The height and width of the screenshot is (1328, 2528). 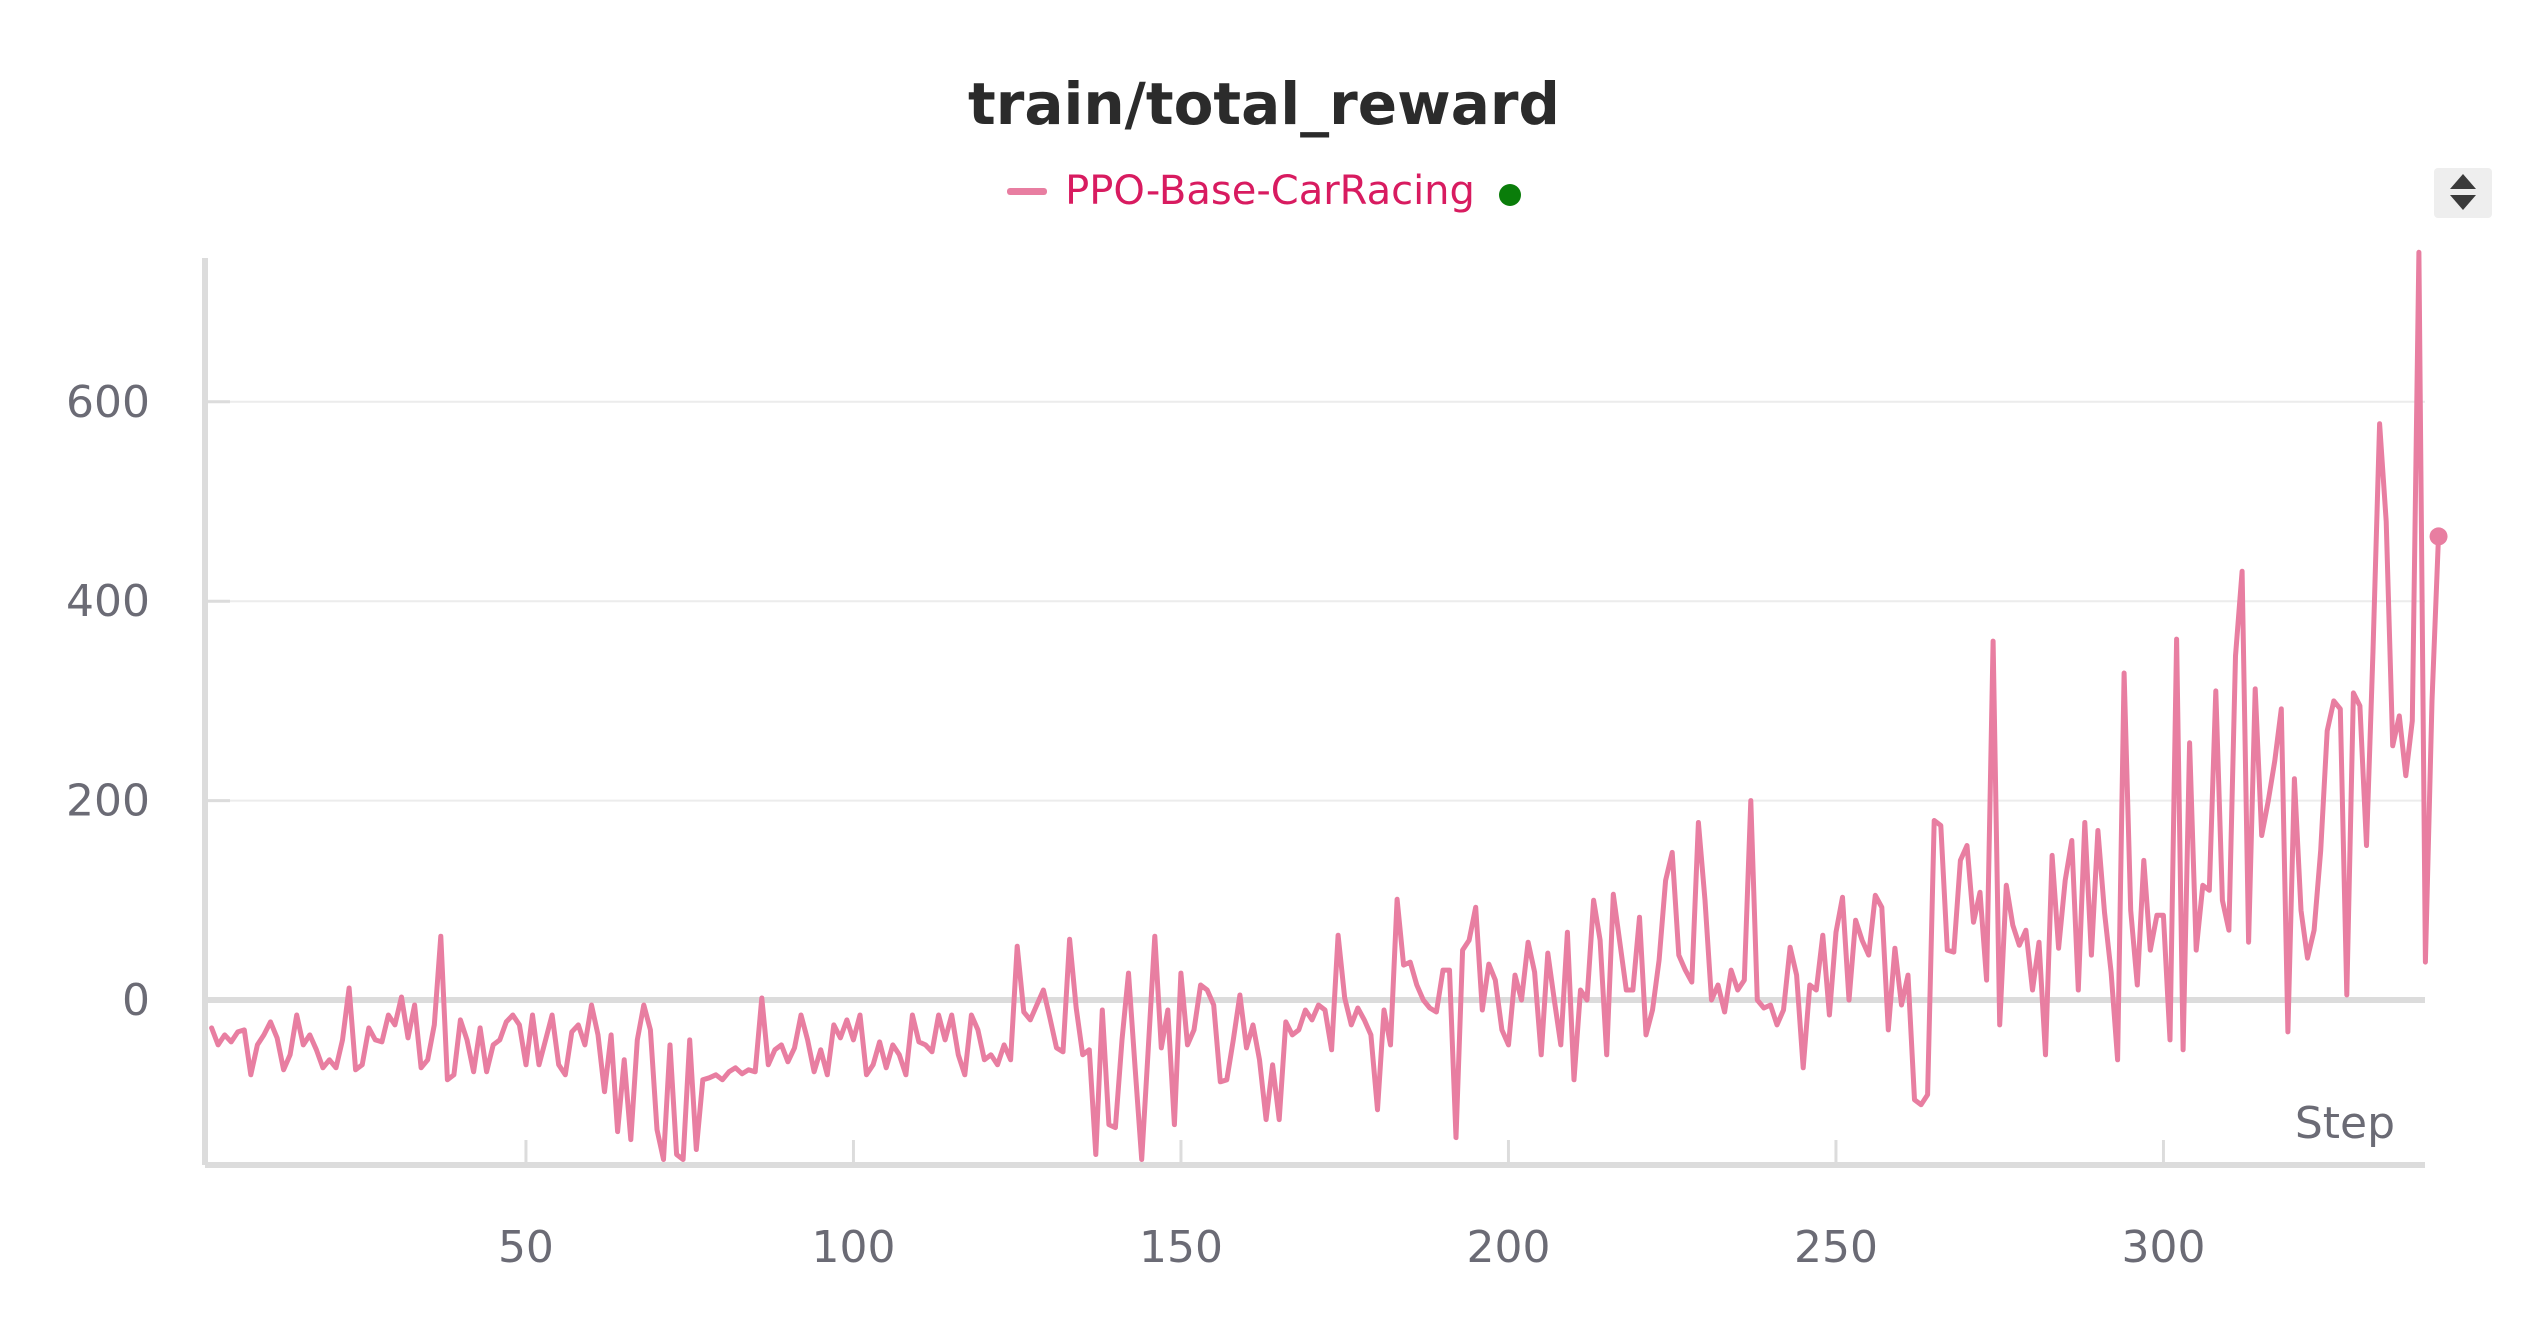 What do you see at coordinates (2438, 536) in the screenshot?
I see `series-last-point` at bounding box center [2438, 536].